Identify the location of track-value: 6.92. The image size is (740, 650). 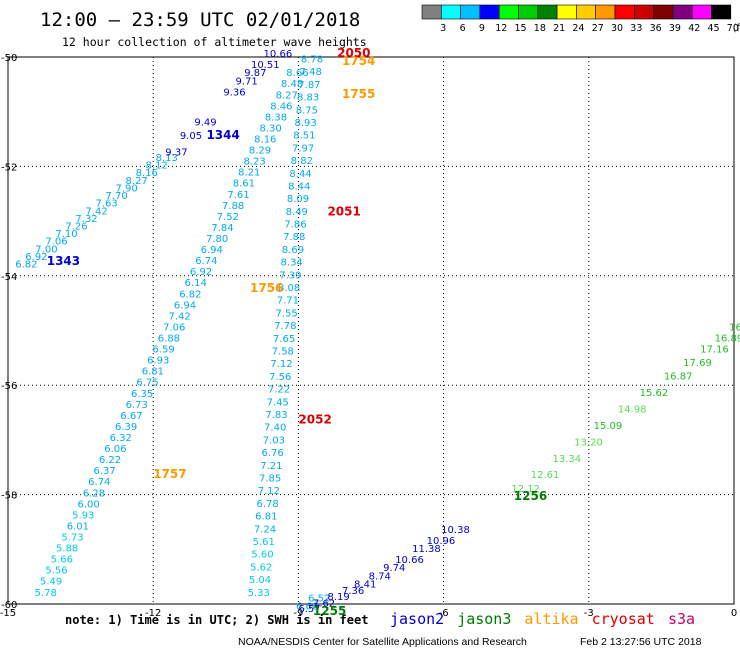
(201, 272).